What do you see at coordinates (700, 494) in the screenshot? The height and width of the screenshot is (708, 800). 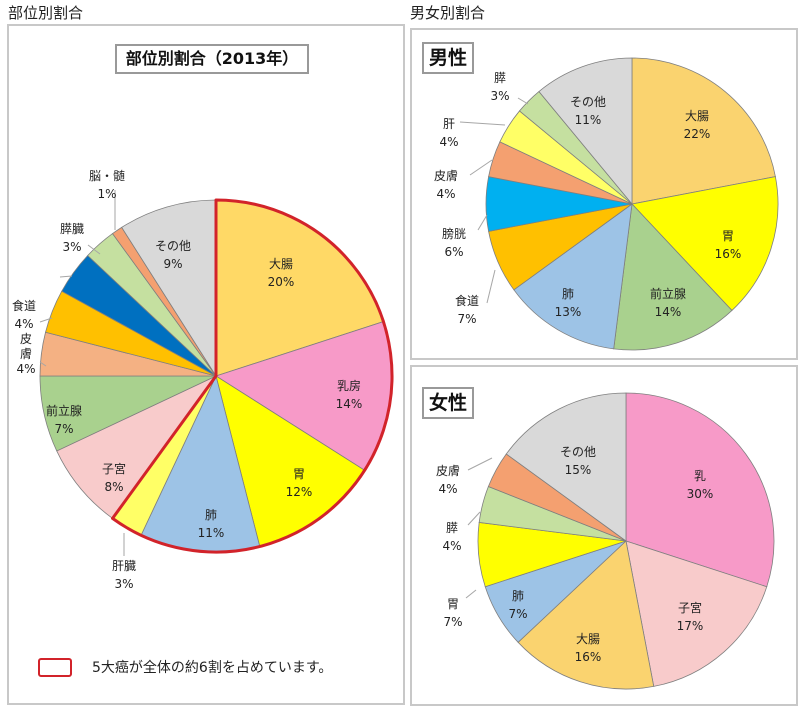 I see `slice-value: 30%` at bounding box center [700, 494].